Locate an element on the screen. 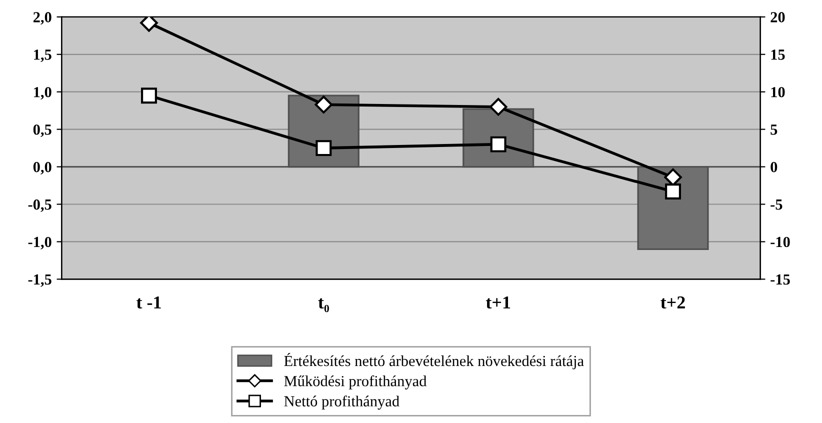 The image size is (822, 423). y2-tick-label: 10 is located at coordinates (778, 92).